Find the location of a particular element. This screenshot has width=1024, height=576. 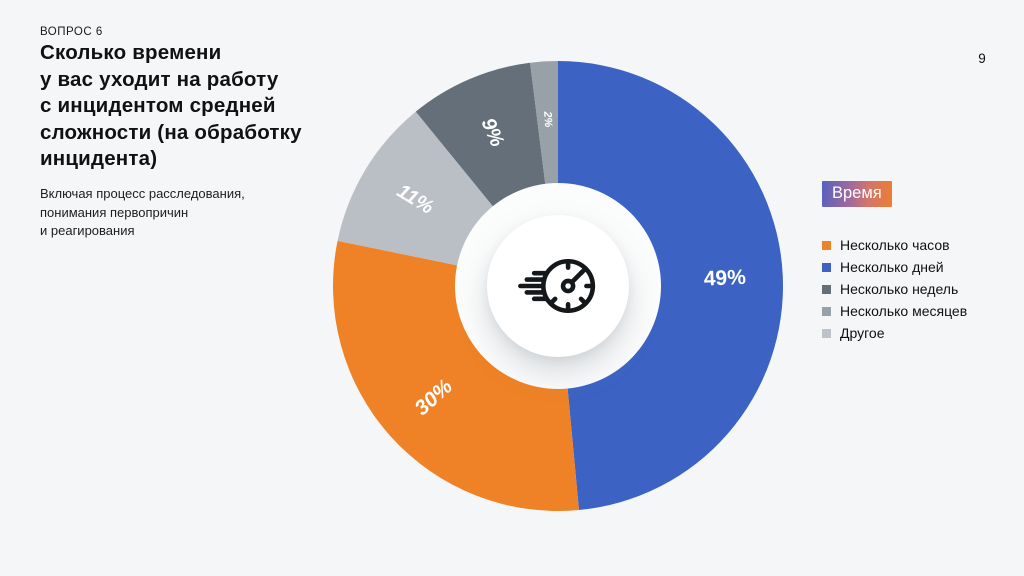

legend-item: Несколько дней is located at coordinates (894, 267).